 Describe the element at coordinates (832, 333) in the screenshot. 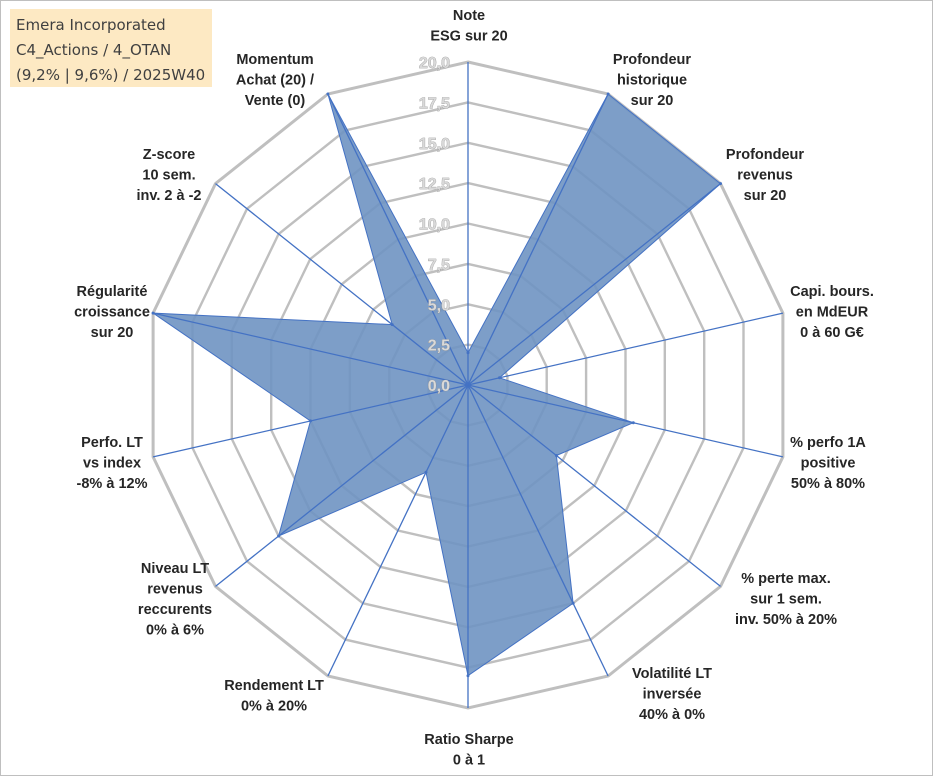

I see `axis-label-3-line-2: 0 à 60 G€` at that location.